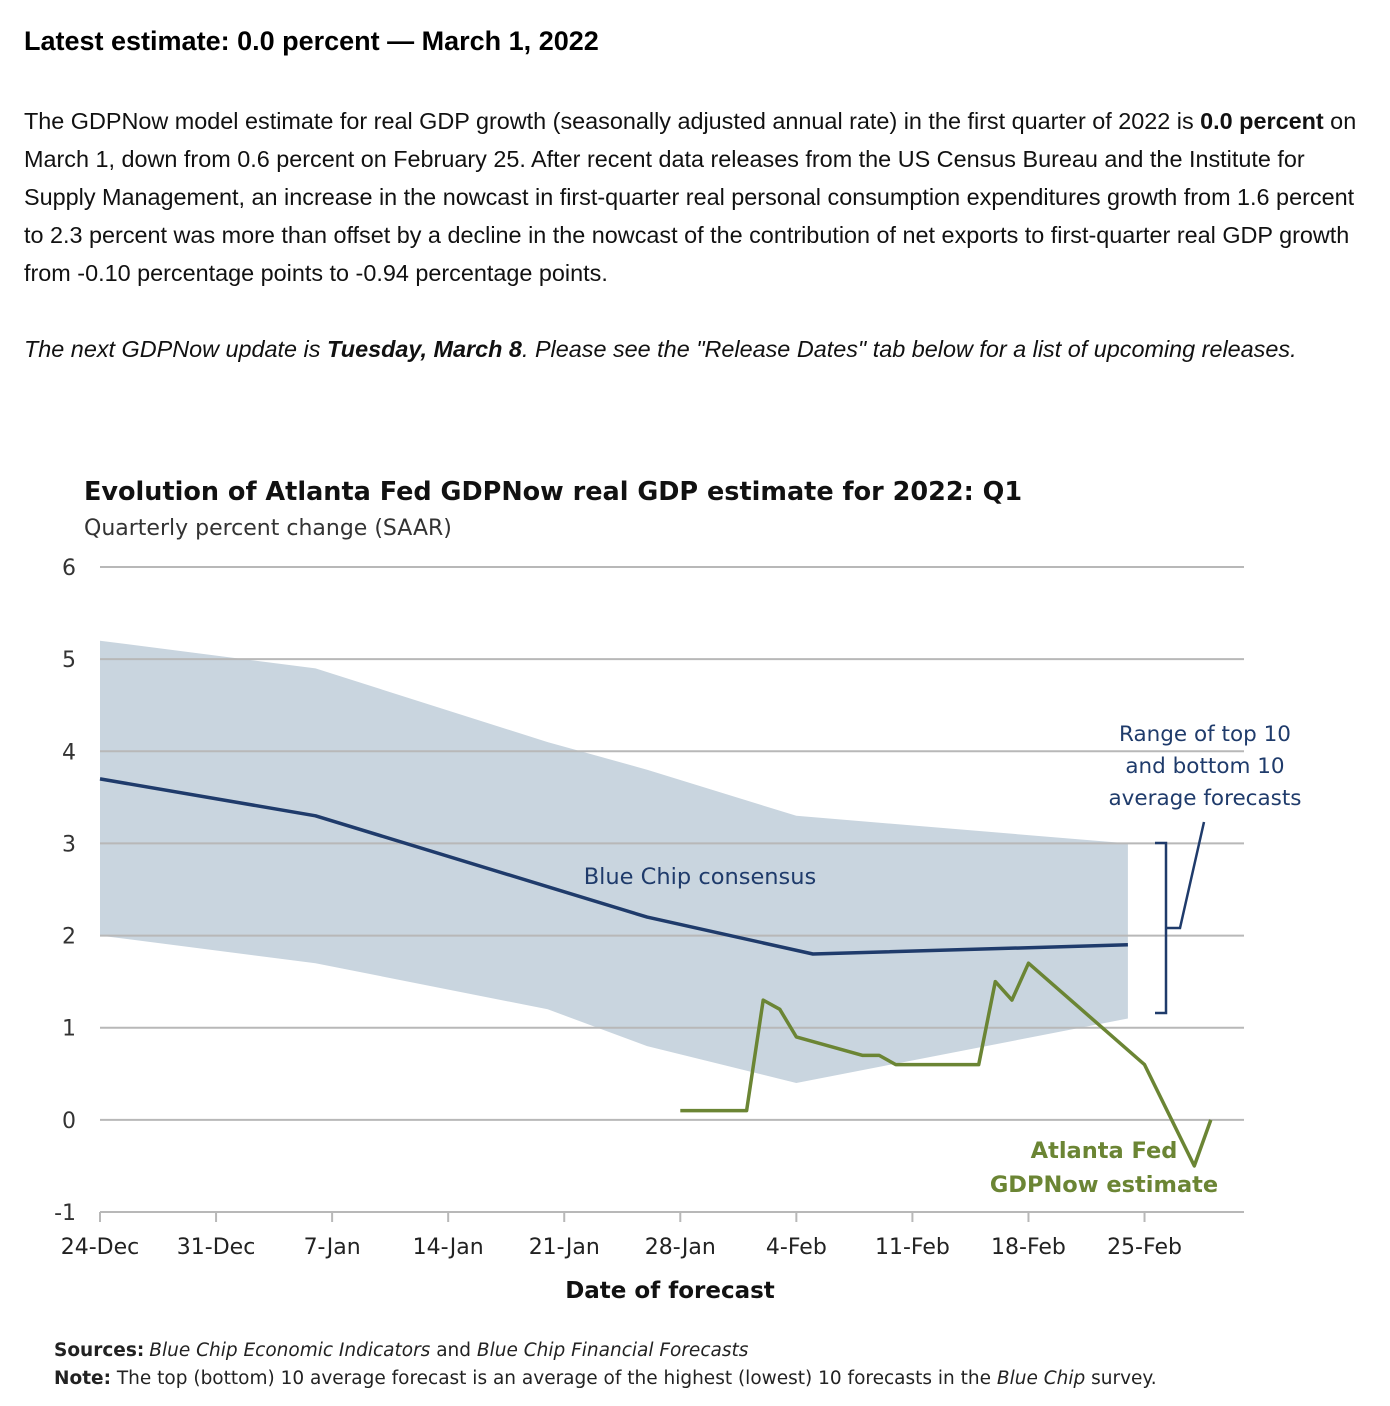 The width and height of the screenshot is (1390, 1406). What do you see at coordinates (946, 1064) in the screenshot?
I see `gdpnow-estimate-line` at bounding box center [946, 1064].